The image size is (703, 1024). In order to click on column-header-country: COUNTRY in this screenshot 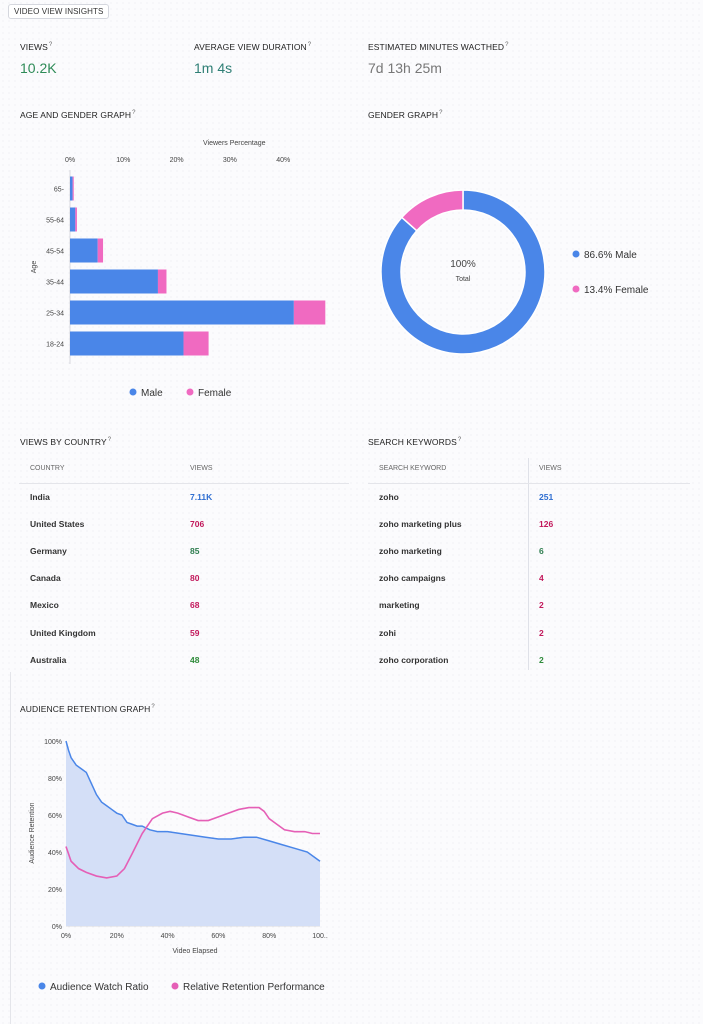, I will do `click(99, 469)`.